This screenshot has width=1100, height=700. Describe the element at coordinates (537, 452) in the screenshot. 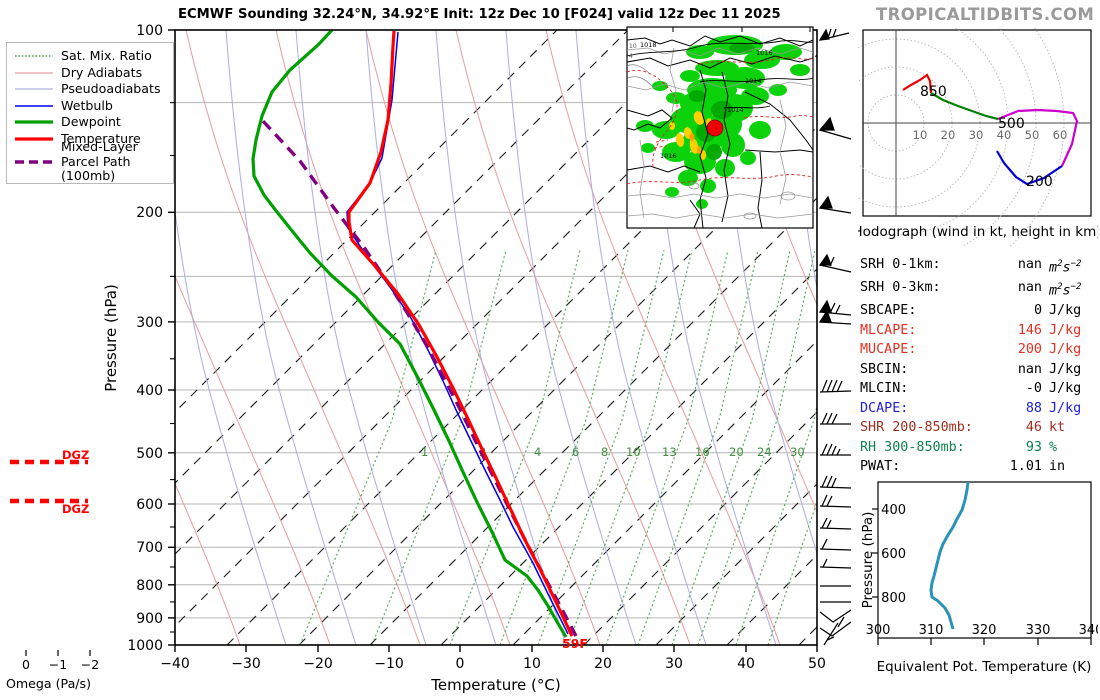

I see `svg-text: 4` at that location.